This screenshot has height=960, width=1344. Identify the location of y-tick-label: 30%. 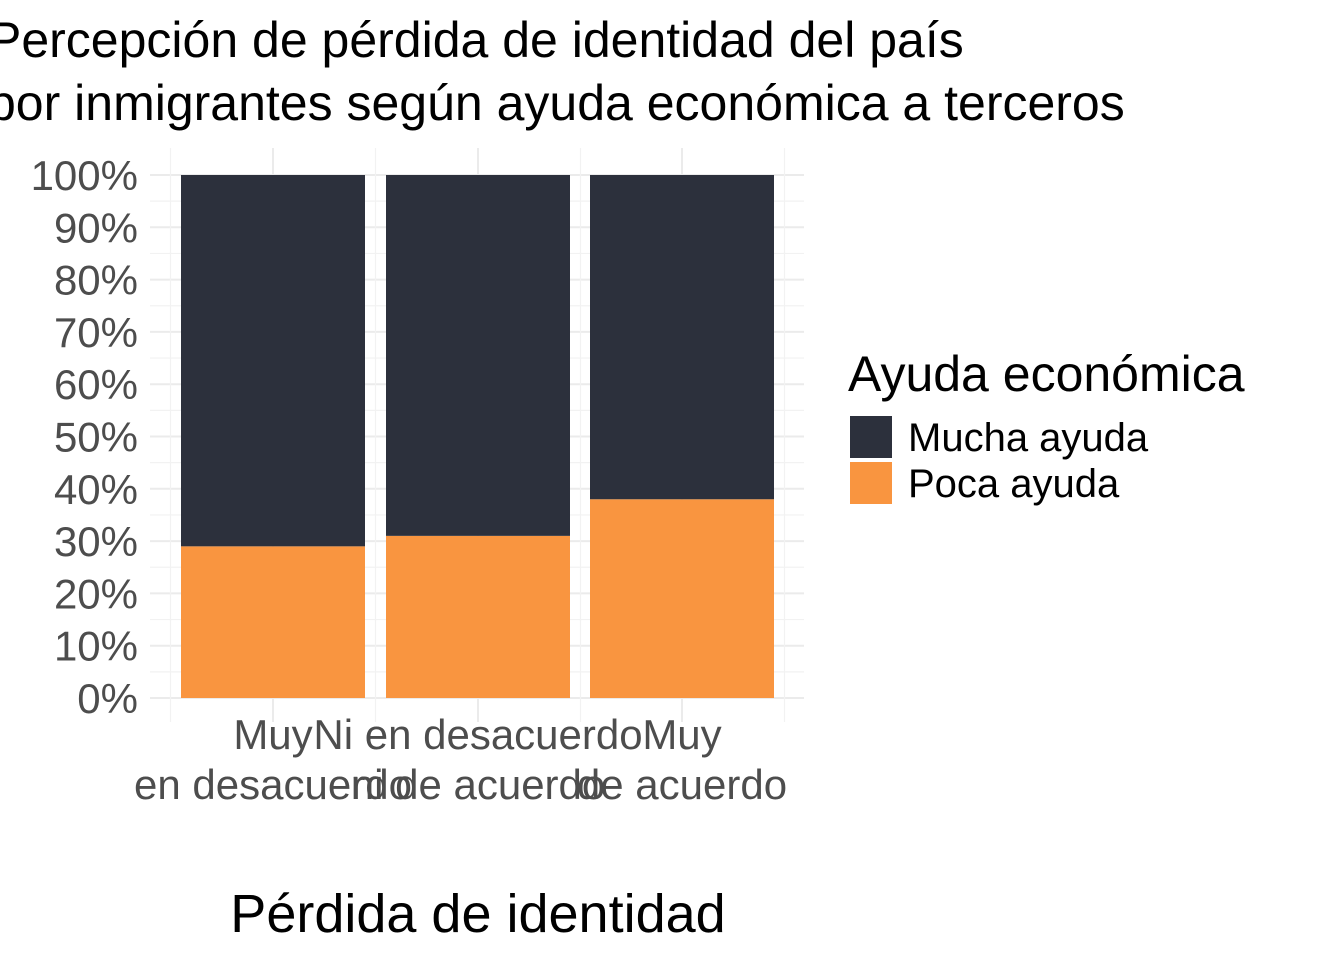
(96, 541).